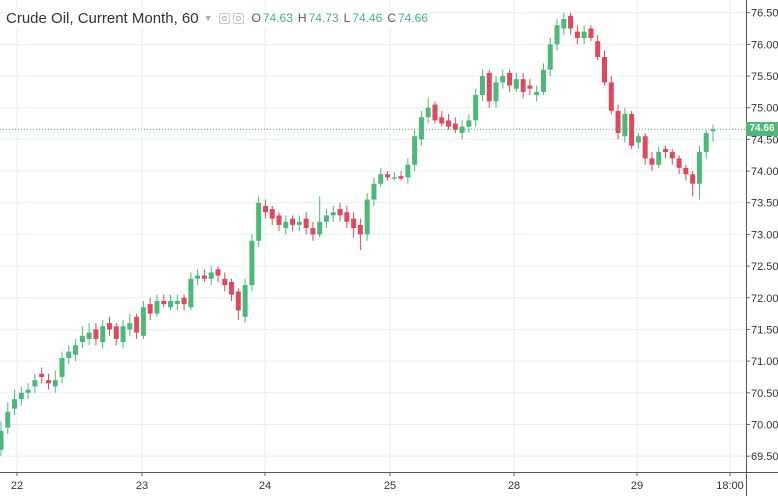 The height and width of the screenshot is (496, 778). Describe the element at coordinates (764, 457) in the screenshot. I see `price-tick-label: 69.50` at that location.